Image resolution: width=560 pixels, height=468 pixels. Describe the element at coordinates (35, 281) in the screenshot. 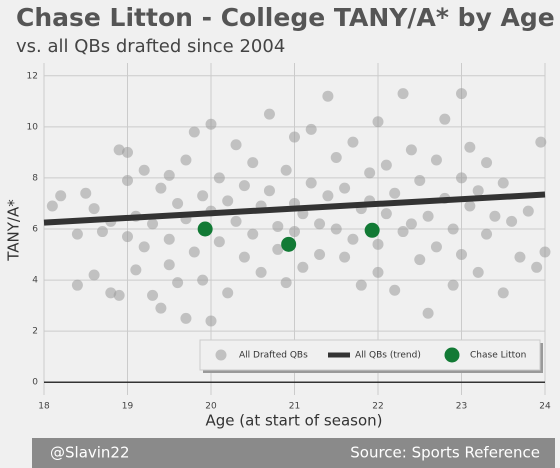

I see `y-tick-label: 4` at that location.